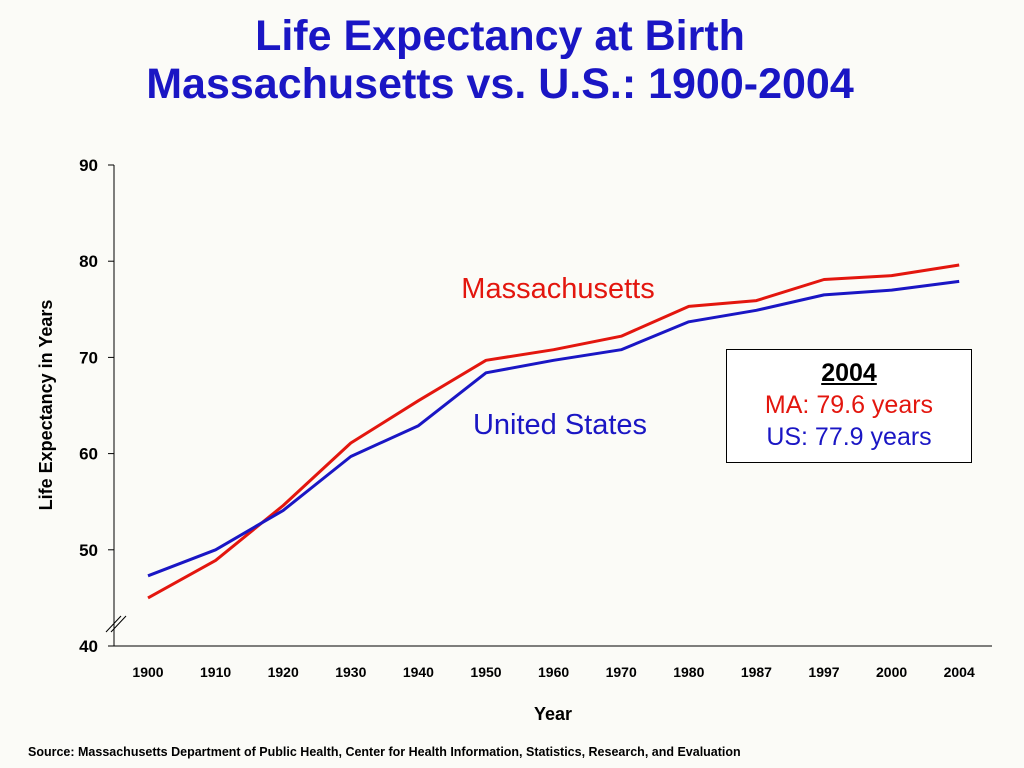 This screenshot has width=1024, height=768. I want to click on summary-year: 2004, so click(849, 373).